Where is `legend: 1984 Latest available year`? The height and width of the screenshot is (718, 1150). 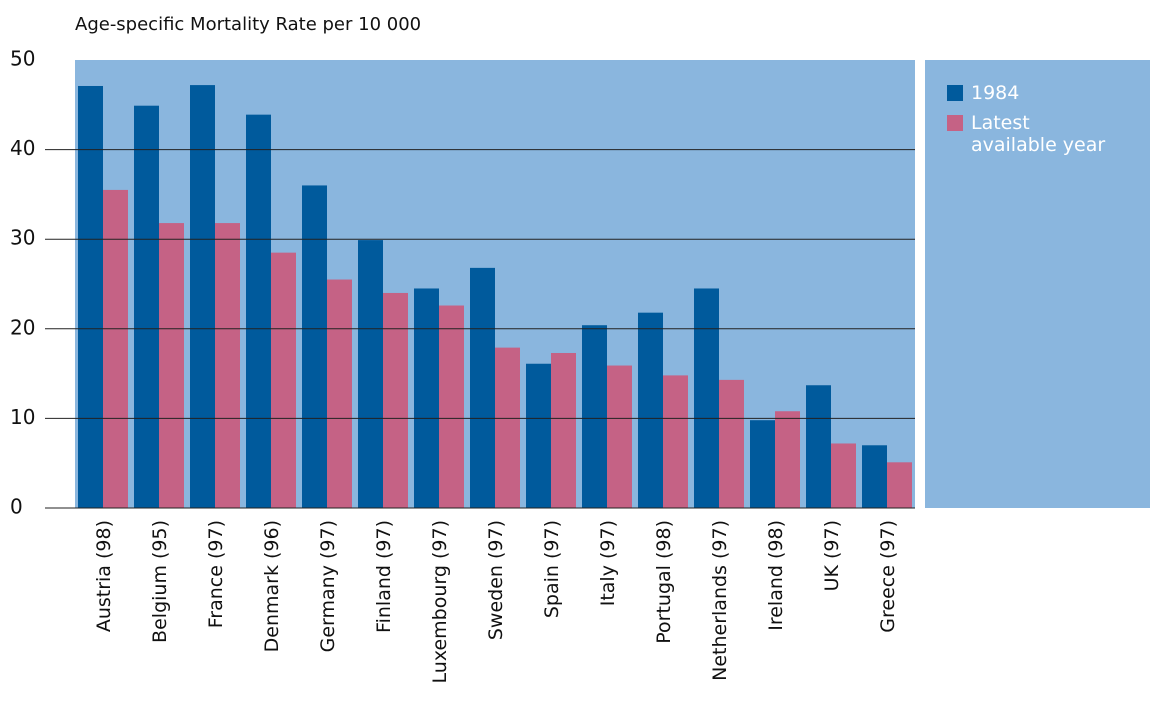 legend: 1984 Latest available year is located at coordinates (1037, 284).